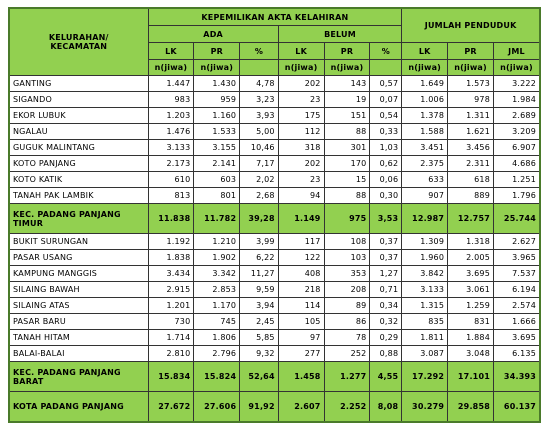 The height and width of the screenshot is (423, 549). Describe the element at coordinates (259, 147) in the screenshot. I see `cell: 10,46` at that location.